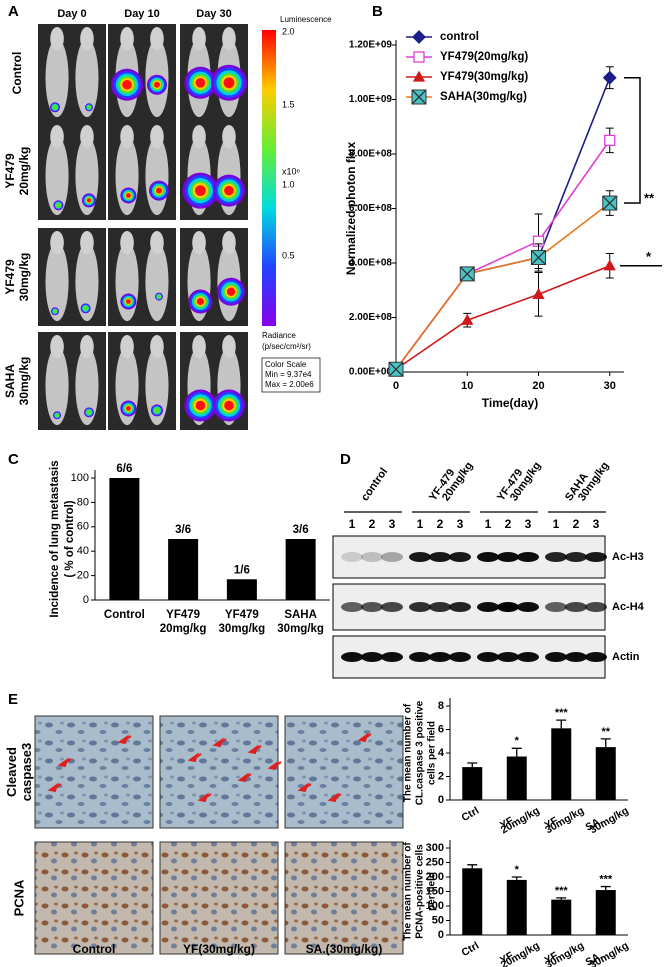 The height and width of the screenshot is (967, 669). Describe the element at coordinates (441, 935) in the screenshot. I see `y-tick-label: 0` at that location.